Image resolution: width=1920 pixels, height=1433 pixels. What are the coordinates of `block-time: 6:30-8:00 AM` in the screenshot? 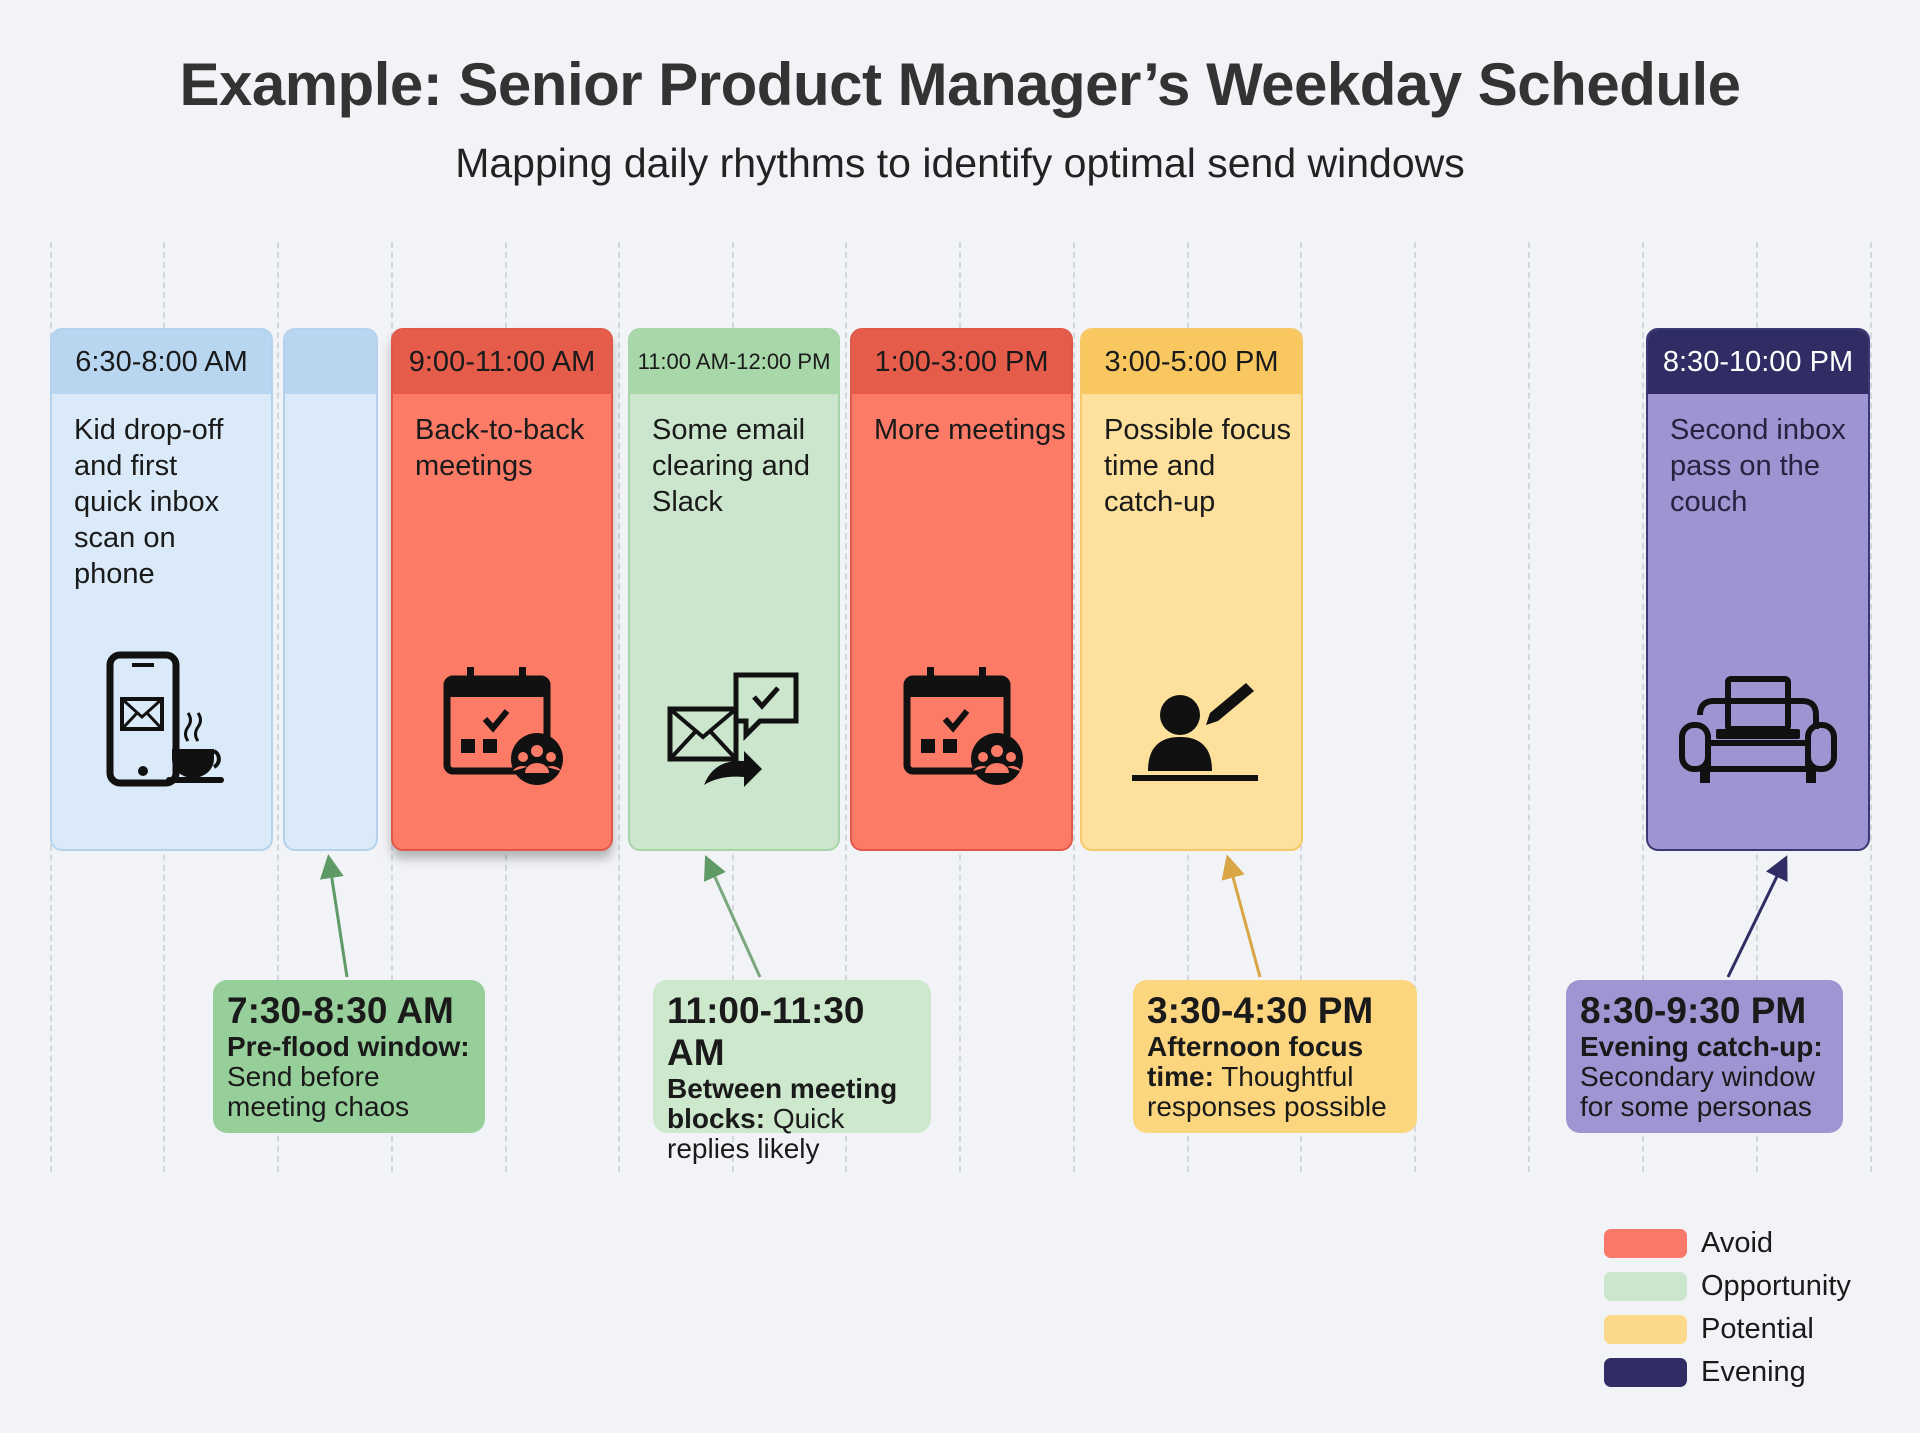 It's located at (161, 362).